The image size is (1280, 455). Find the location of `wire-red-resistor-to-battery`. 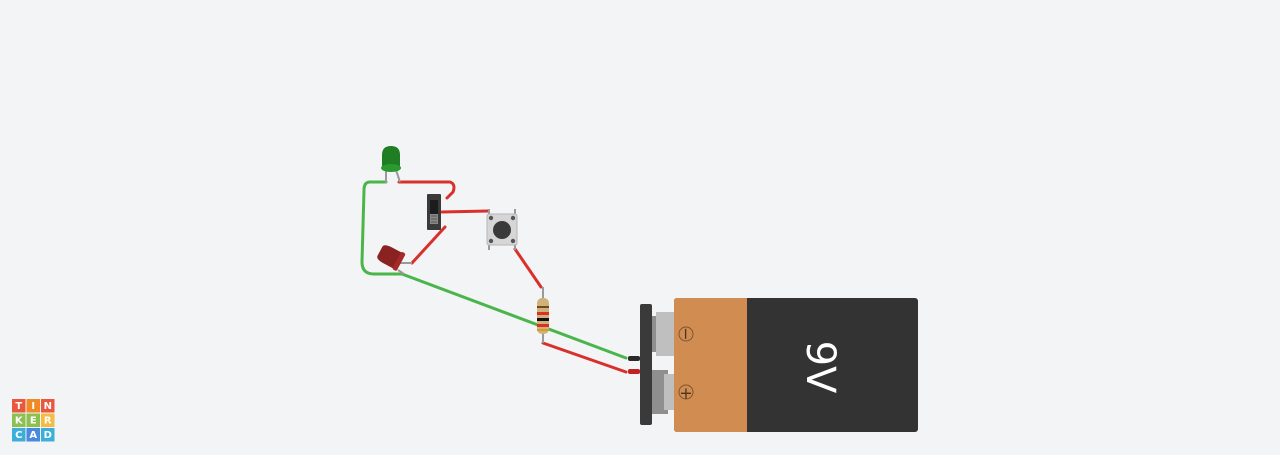

wire-red-resistor-to-battery is located at coordinates (584, 357).